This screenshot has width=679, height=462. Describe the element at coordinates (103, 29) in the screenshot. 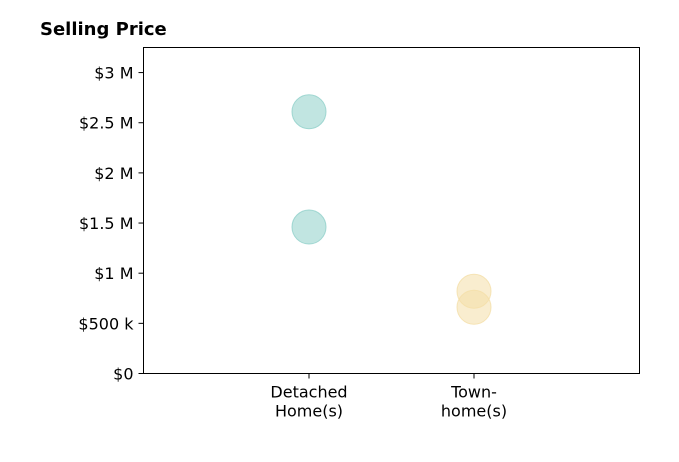

I see `chart-title: Selling Price` at that location.